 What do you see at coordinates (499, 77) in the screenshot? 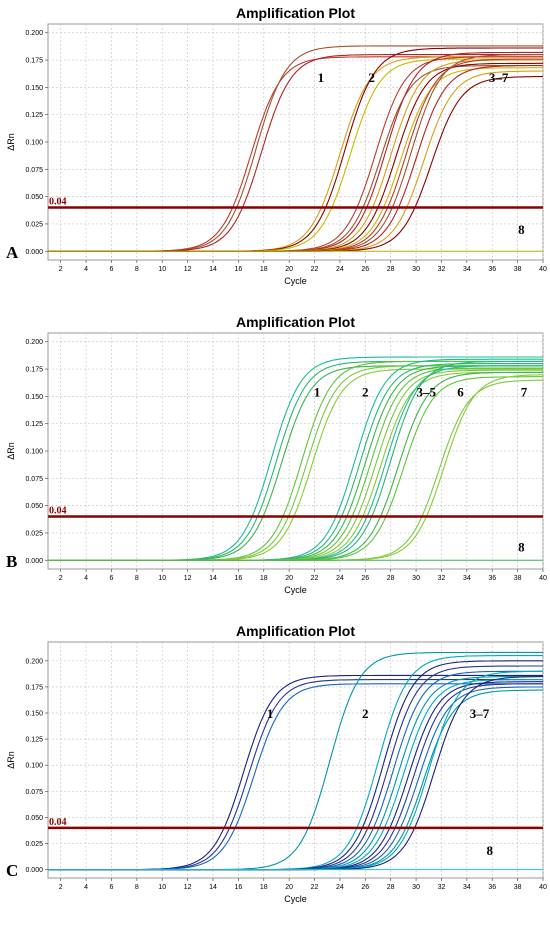
I see `curve-group-label: 3–7` at bounding box center [499, 77].